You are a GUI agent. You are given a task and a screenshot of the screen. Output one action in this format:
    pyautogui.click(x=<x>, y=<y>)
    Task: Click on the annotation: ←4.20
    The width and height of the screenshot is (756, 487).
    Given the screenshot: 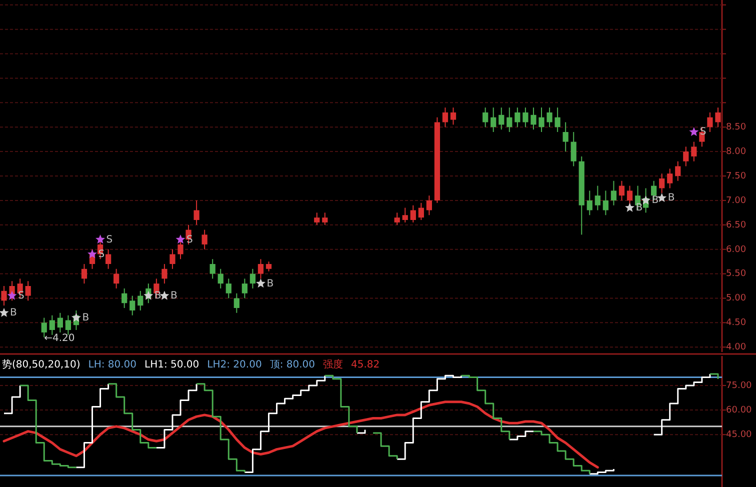 What is the action you would take?
    pyautogui.click(x=59, y=338)
    